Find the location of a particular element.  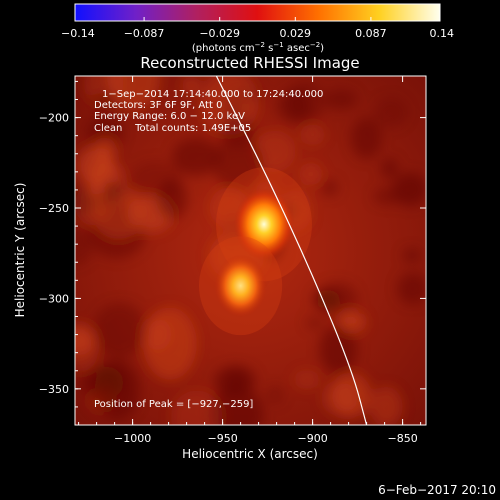

x-tick-label: −950 is located at coordinates (222, 438).